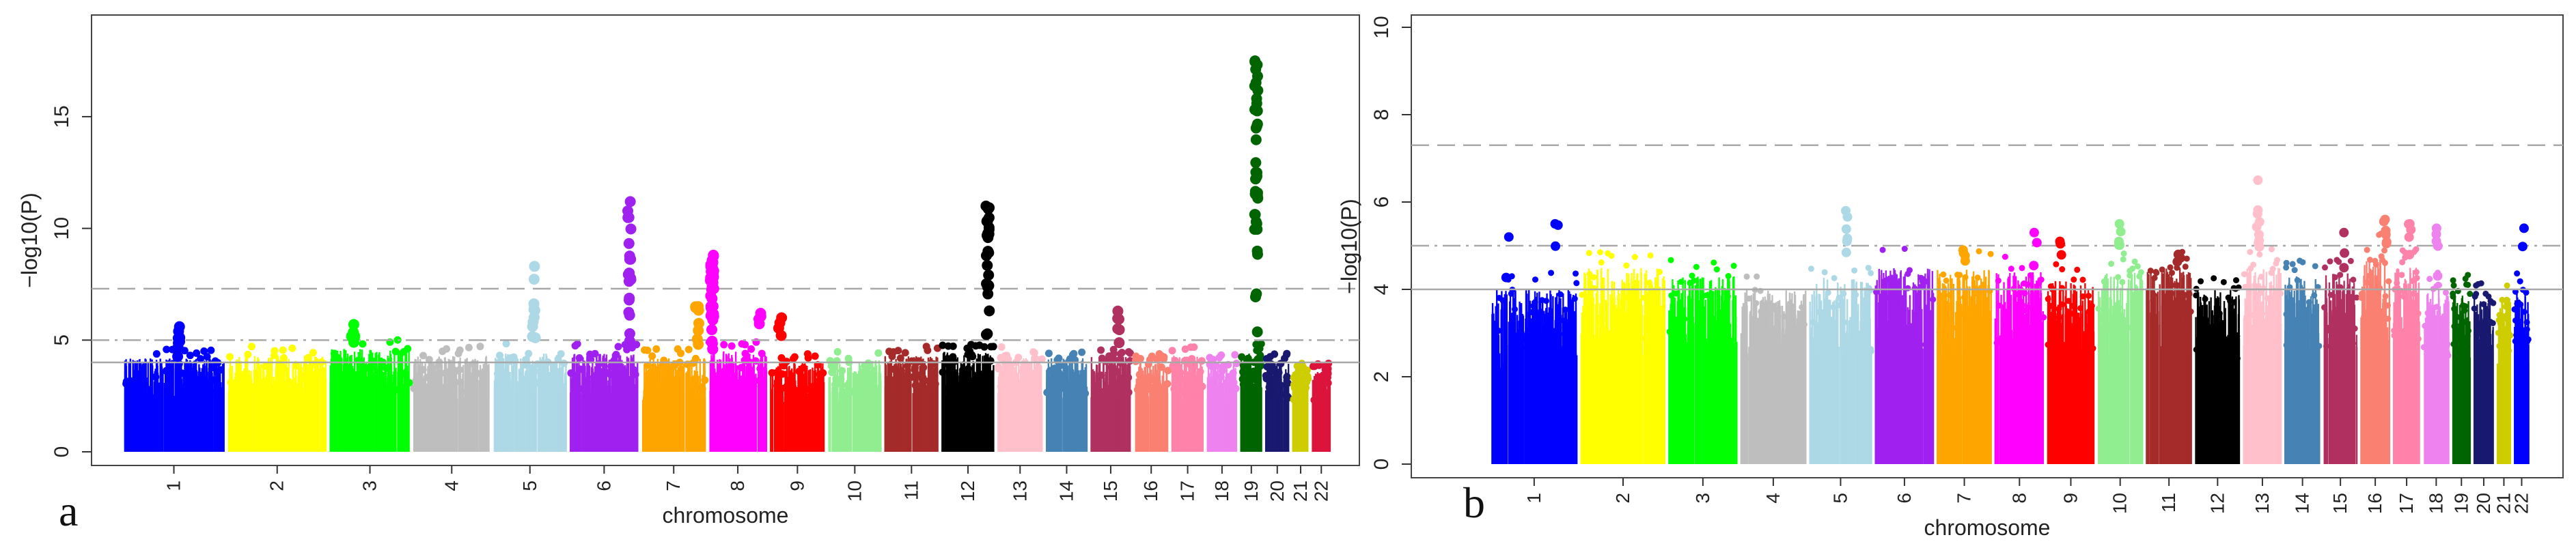  What do you see at coordinates (534, 266) in the screenshot?
I see `peak-point` at bounding box center [534, 266].